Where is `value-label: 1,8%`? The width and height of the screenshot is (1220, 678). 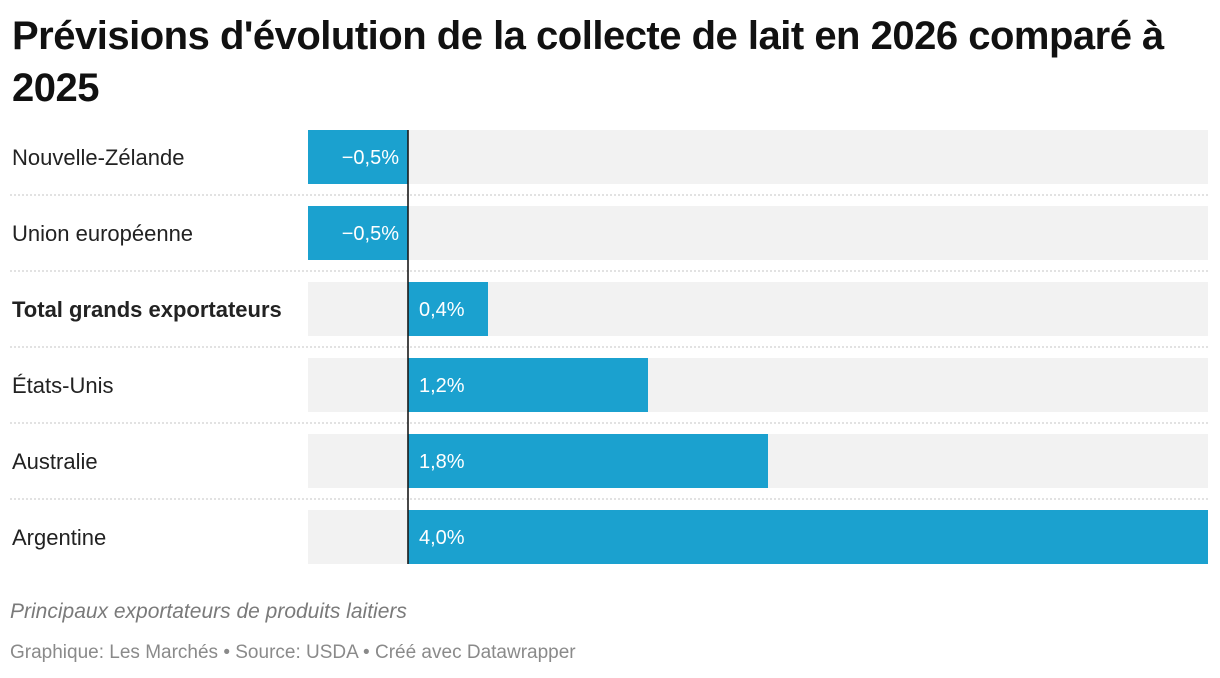
value-label: 1,8% is located at coordinates (442, 462).